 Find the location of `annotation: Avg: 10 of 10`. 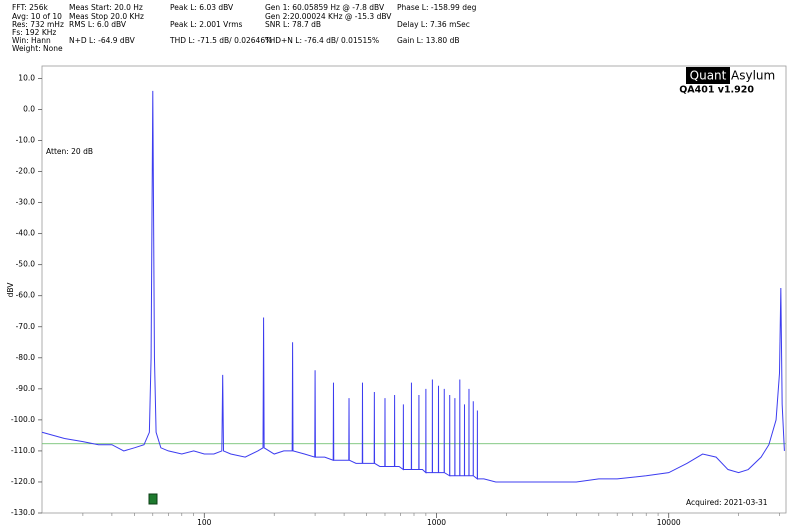

annotation: Avg: 10 of 10 is located at coordinates (37, 16).